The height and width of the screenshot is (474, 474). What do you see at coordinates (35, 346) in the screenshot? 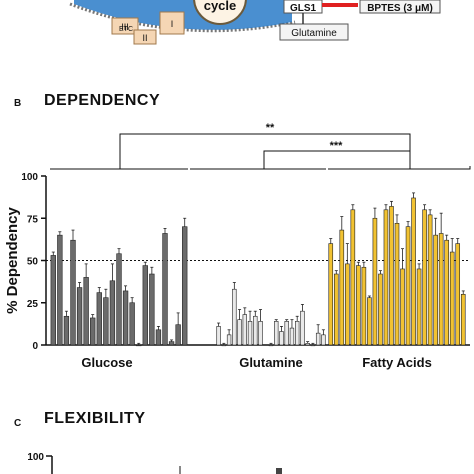
I see `y-tick-label: 0` at bounding box center [35, 346].